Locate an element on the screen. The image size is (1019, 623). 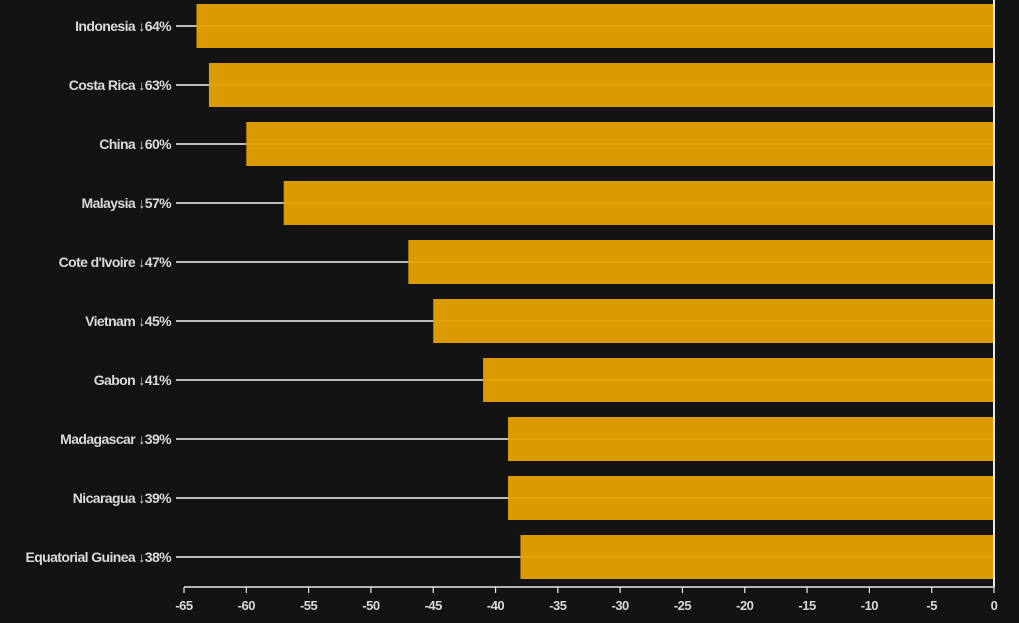
x-tick-label: -25 is located at coordinates (683, 605).